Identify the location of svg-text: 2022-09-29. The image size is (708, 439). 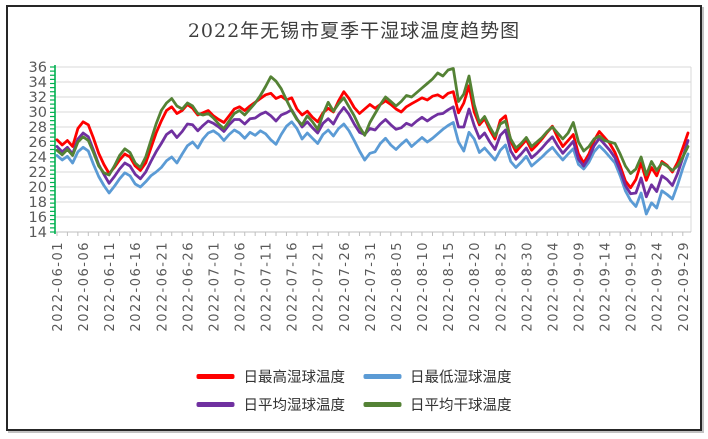
(684, 286).